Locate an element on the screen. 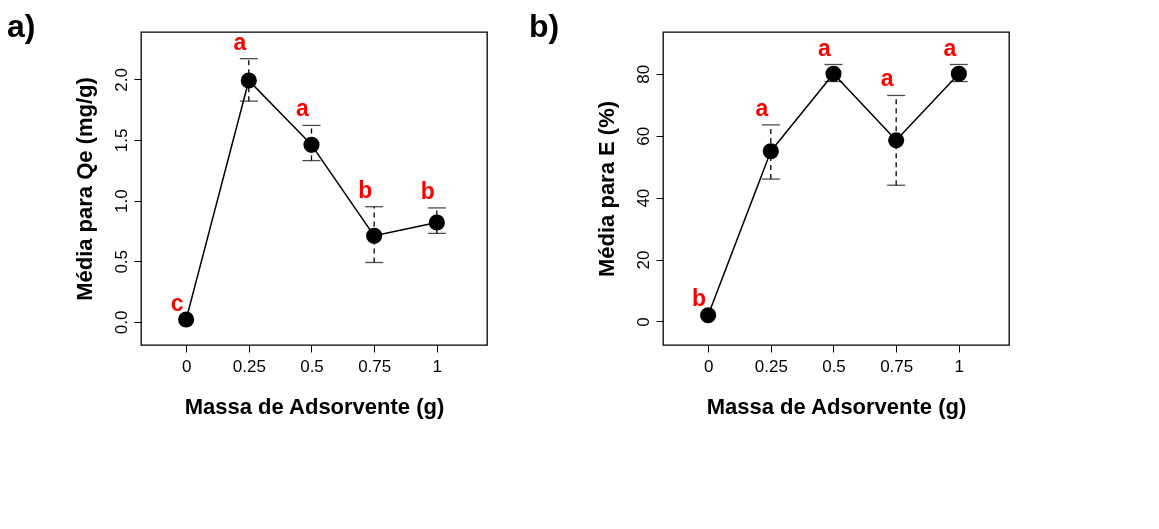 The image size is (1159, 529). y-axis-title: Média para Qe (mg/g) is located at coordinates (84, 189).